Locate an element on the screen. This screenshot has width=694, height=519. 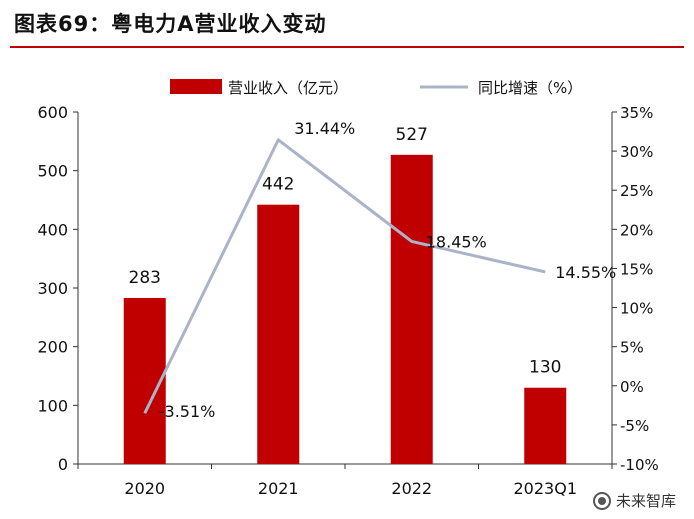
page-title: 图表69：粤电力A营业收入变动 is located at coordinates (170, 24).